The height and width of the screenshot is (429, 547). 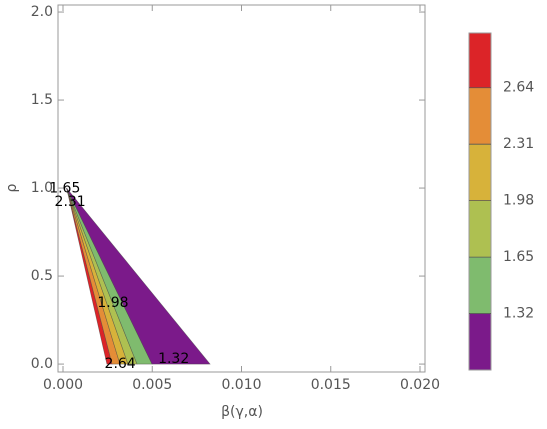 I want to click on colorbar-tick-label: 1.65, so click(x=518, y=257).